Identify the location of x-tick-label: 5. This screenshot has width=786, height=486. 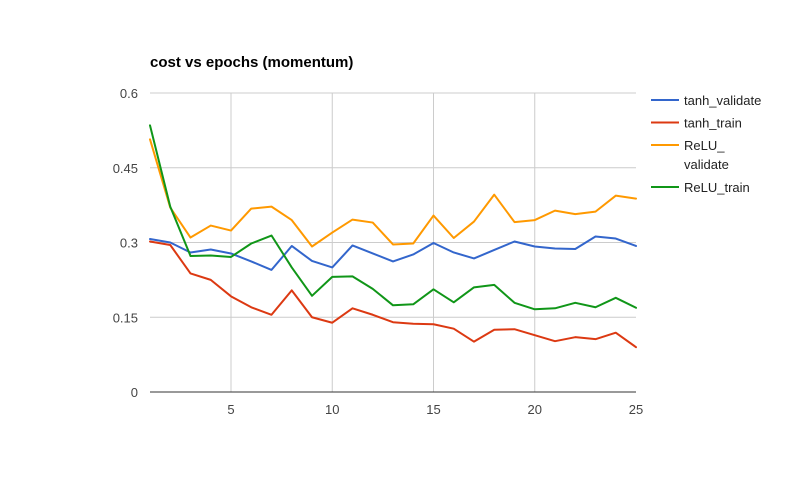
(230, 409).